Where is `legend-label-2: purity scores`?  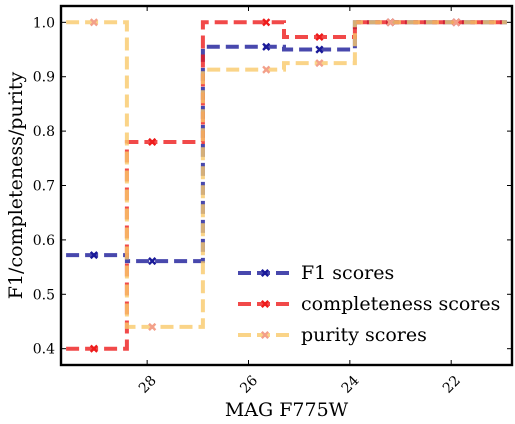
legend-label-2: purity scores is located at coordinates (364, 335).